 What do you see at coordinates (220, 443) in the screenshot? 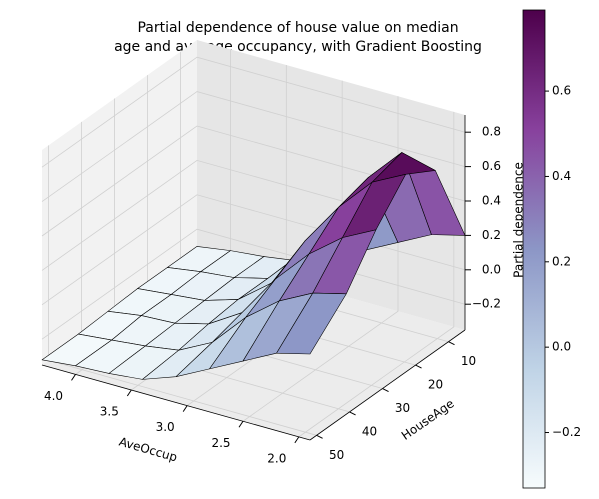
I see `x-tick-label: 2.5` at bounding box center [220, 443].